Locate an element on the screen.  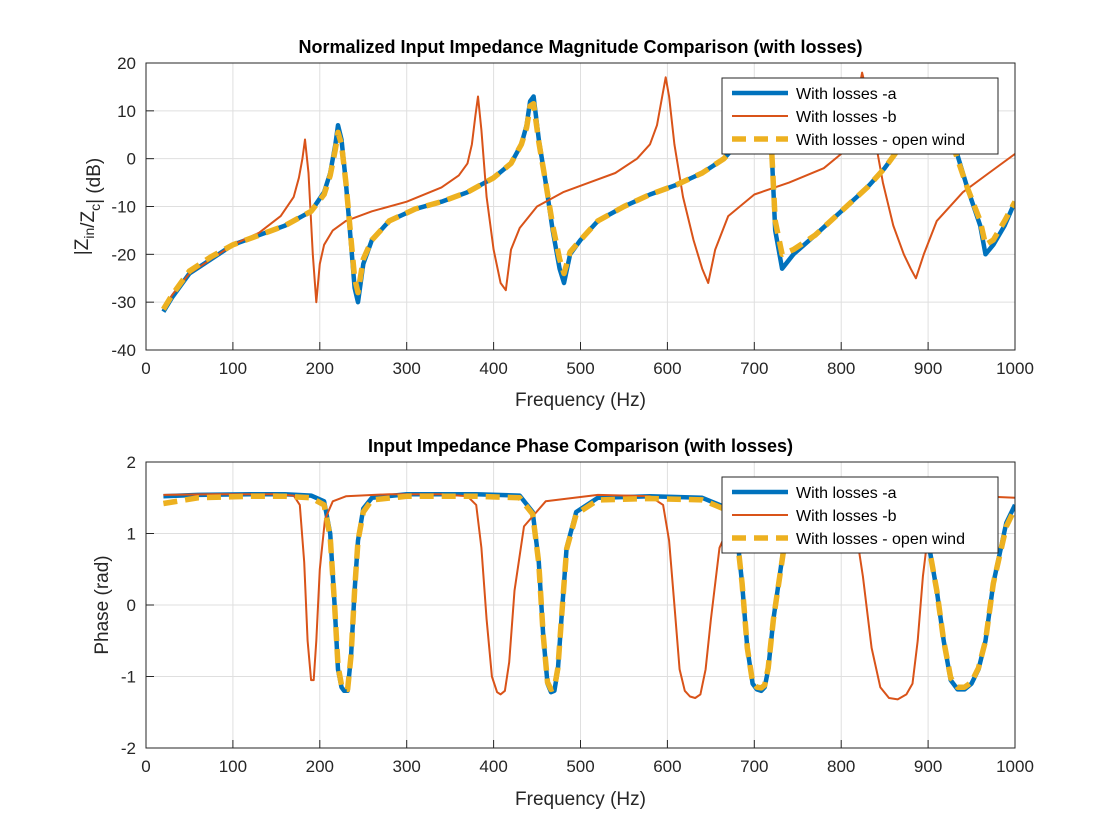
phase-legend-label-2: With losses - open wind is located at coordinates (880, 539).